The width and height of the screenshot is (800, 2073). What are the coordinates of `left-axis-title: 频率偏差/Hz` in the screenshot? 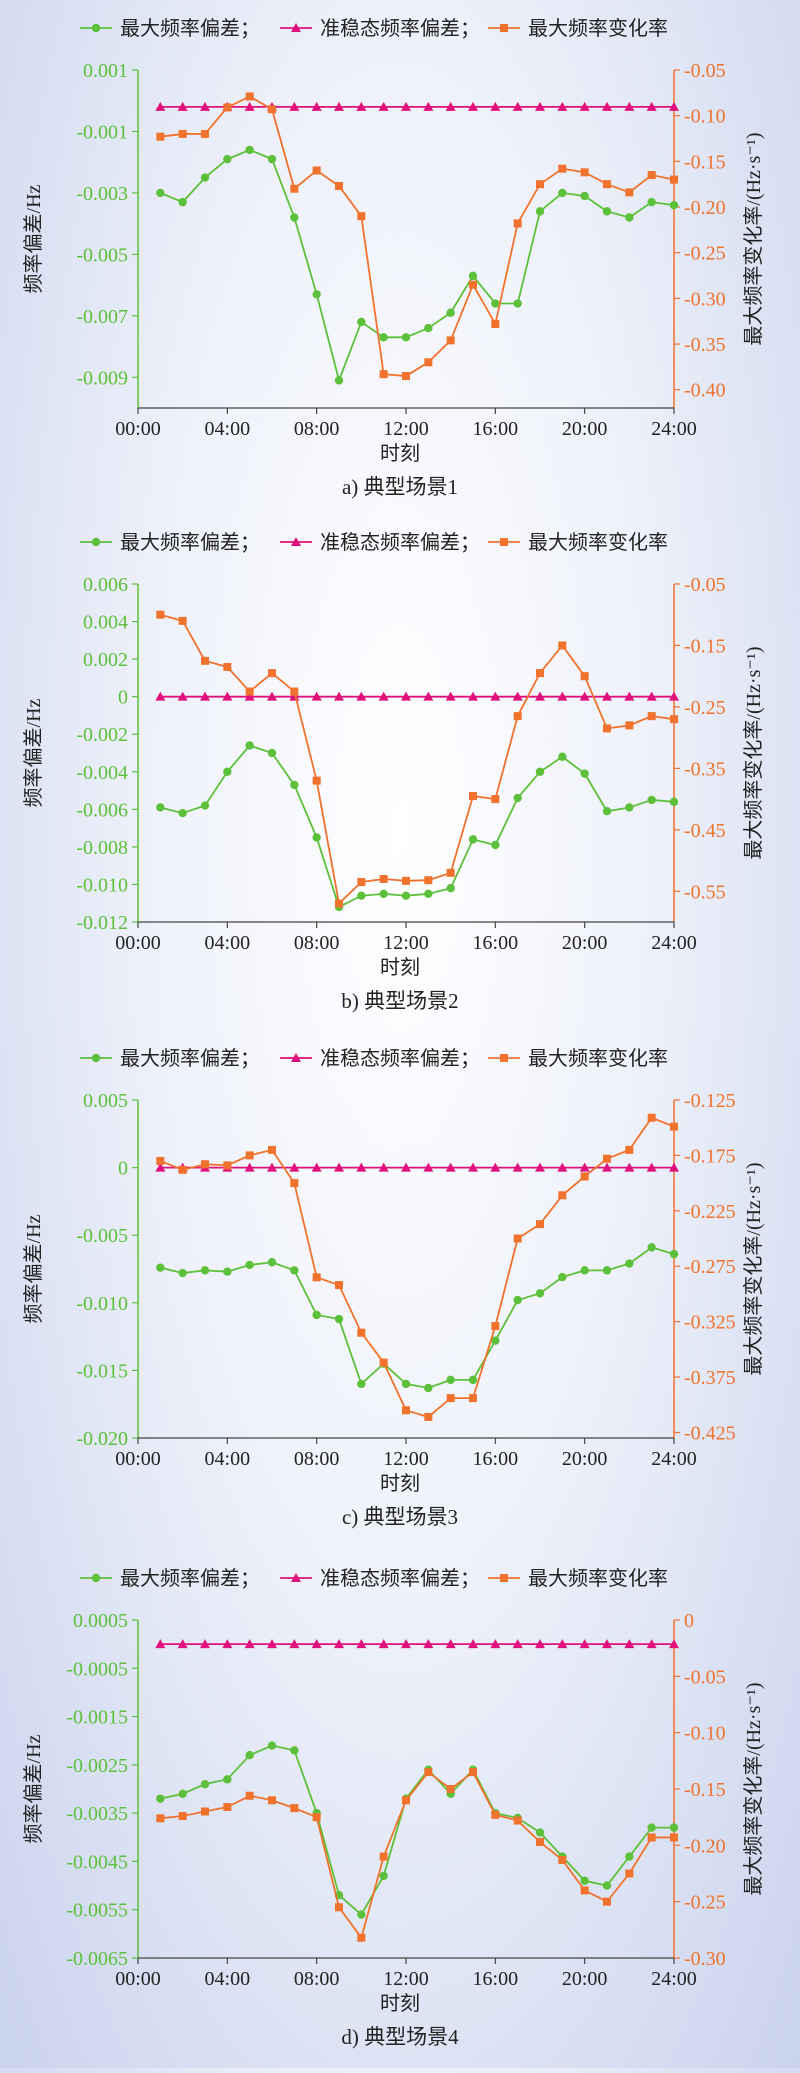 It's located at (33, 238).